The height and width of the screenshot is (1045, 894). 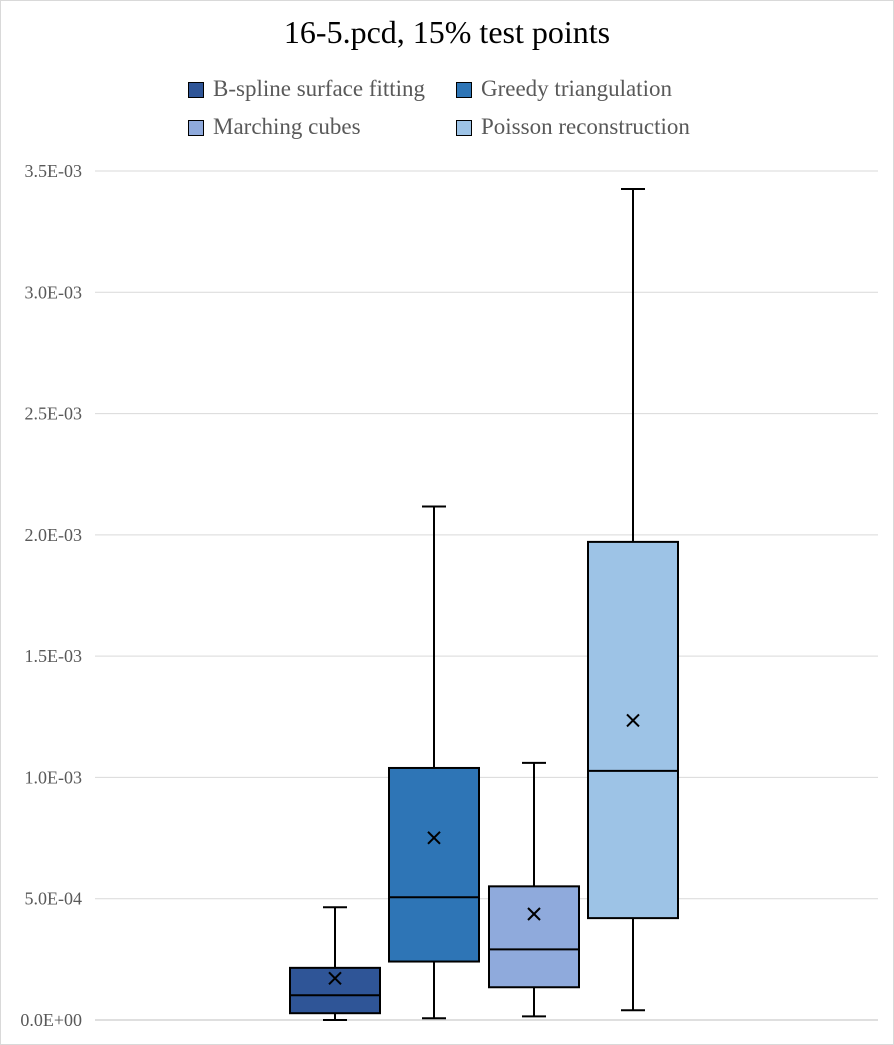 What do you see at coordinates (54, 171) in the screenshot?
I see `y-tick-label: 3.5E-03` at bounding box center [54, 171].